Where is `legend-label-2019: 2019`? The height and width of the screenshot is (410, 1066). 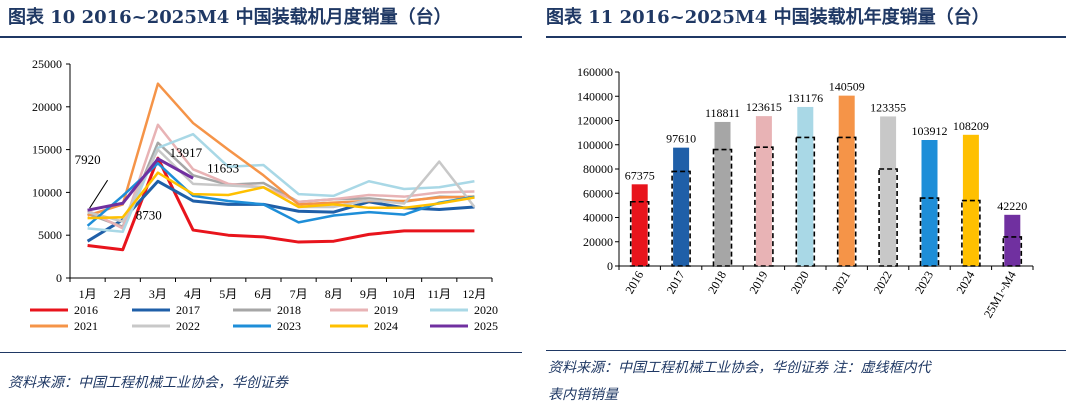 legend-label-2019: 2019 is located at coordinates (386, 310).